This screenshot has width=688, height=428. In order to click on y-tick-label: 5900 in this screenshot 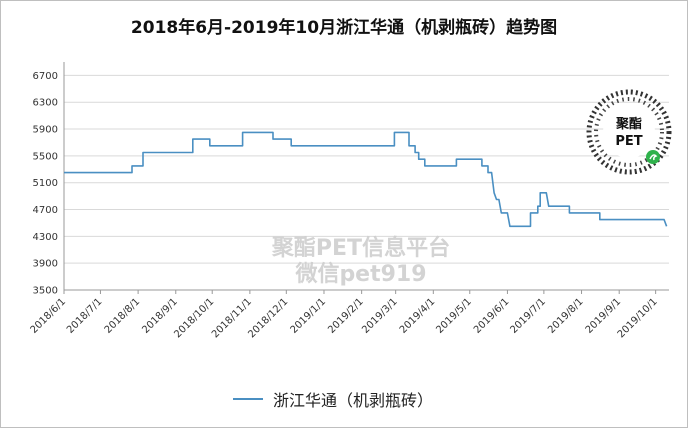, I will do `click(45, 130)`.